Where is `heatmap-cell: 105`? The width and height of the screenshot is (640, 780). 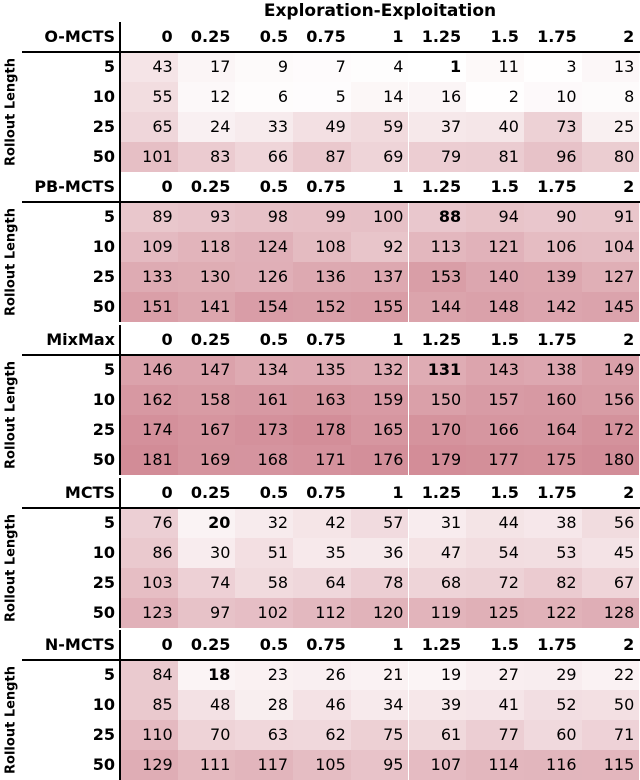 heatmap-cell: 105 is located at coordinates (322, 765).